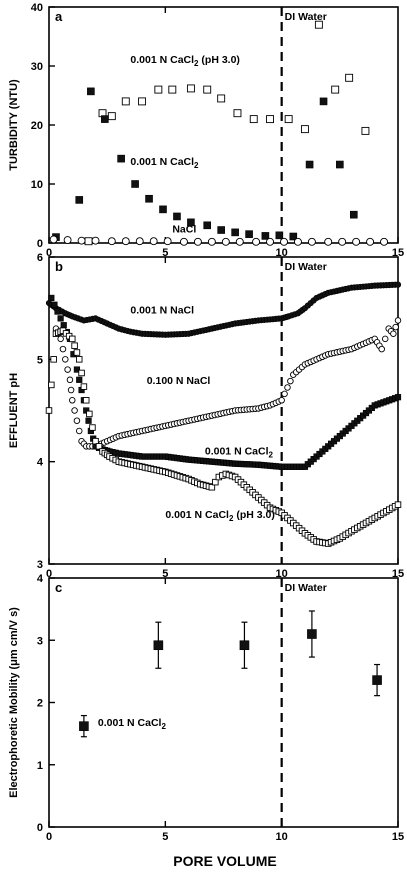  What do you see at coordinates (162, 310) in the screenshot?
I see `series-annotation: 0.001 N NaCl` at bounding box center [162, 310].